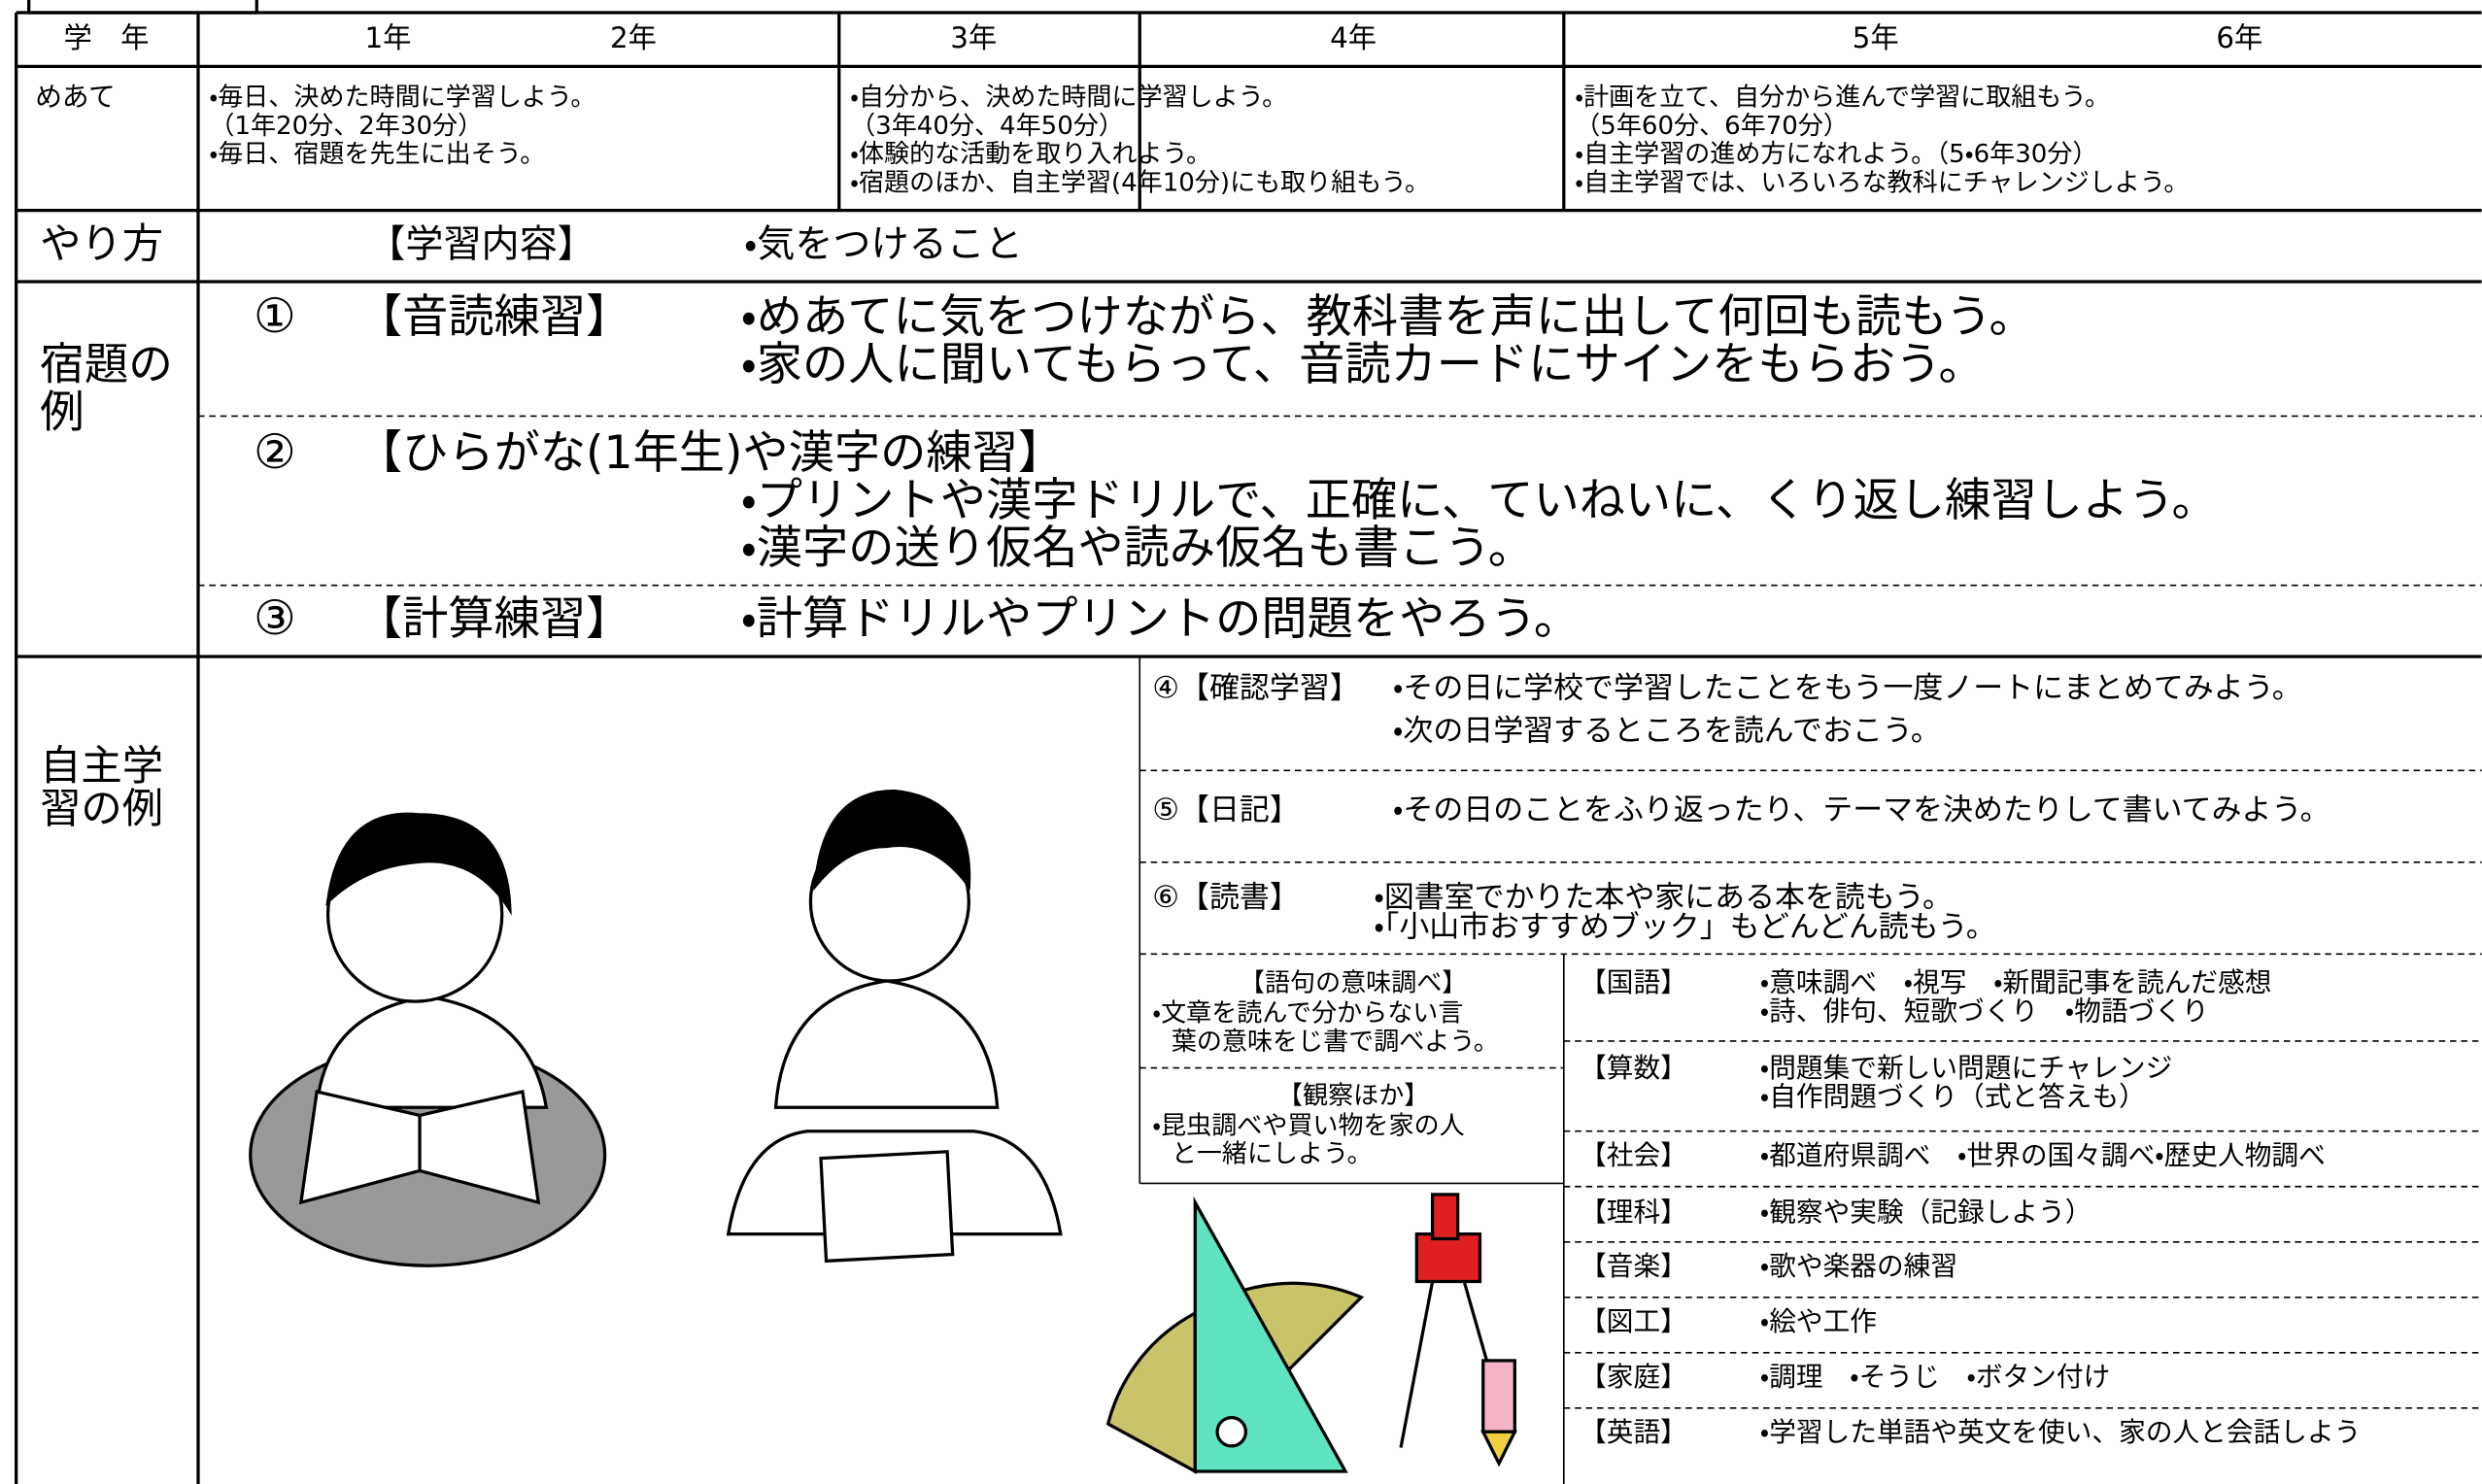 The image size is (2482, 1484). What do you see at coordinates (75, 97) in the screenshot?
I see `row-label: めあて` at bounding box center [75, 97].